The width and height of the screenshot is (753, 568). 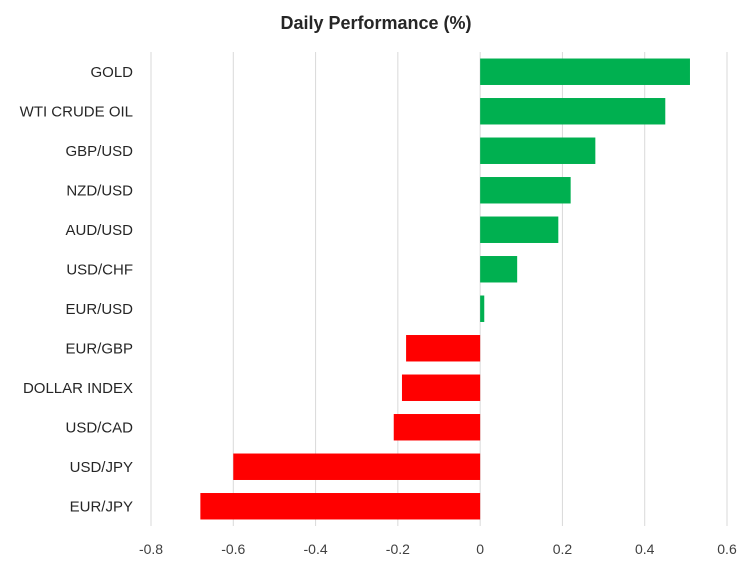 What do you see at coordinates (101, 467) in the screenshot?
I see `category-label: USD/JPY` at bounding box center [101, 467].